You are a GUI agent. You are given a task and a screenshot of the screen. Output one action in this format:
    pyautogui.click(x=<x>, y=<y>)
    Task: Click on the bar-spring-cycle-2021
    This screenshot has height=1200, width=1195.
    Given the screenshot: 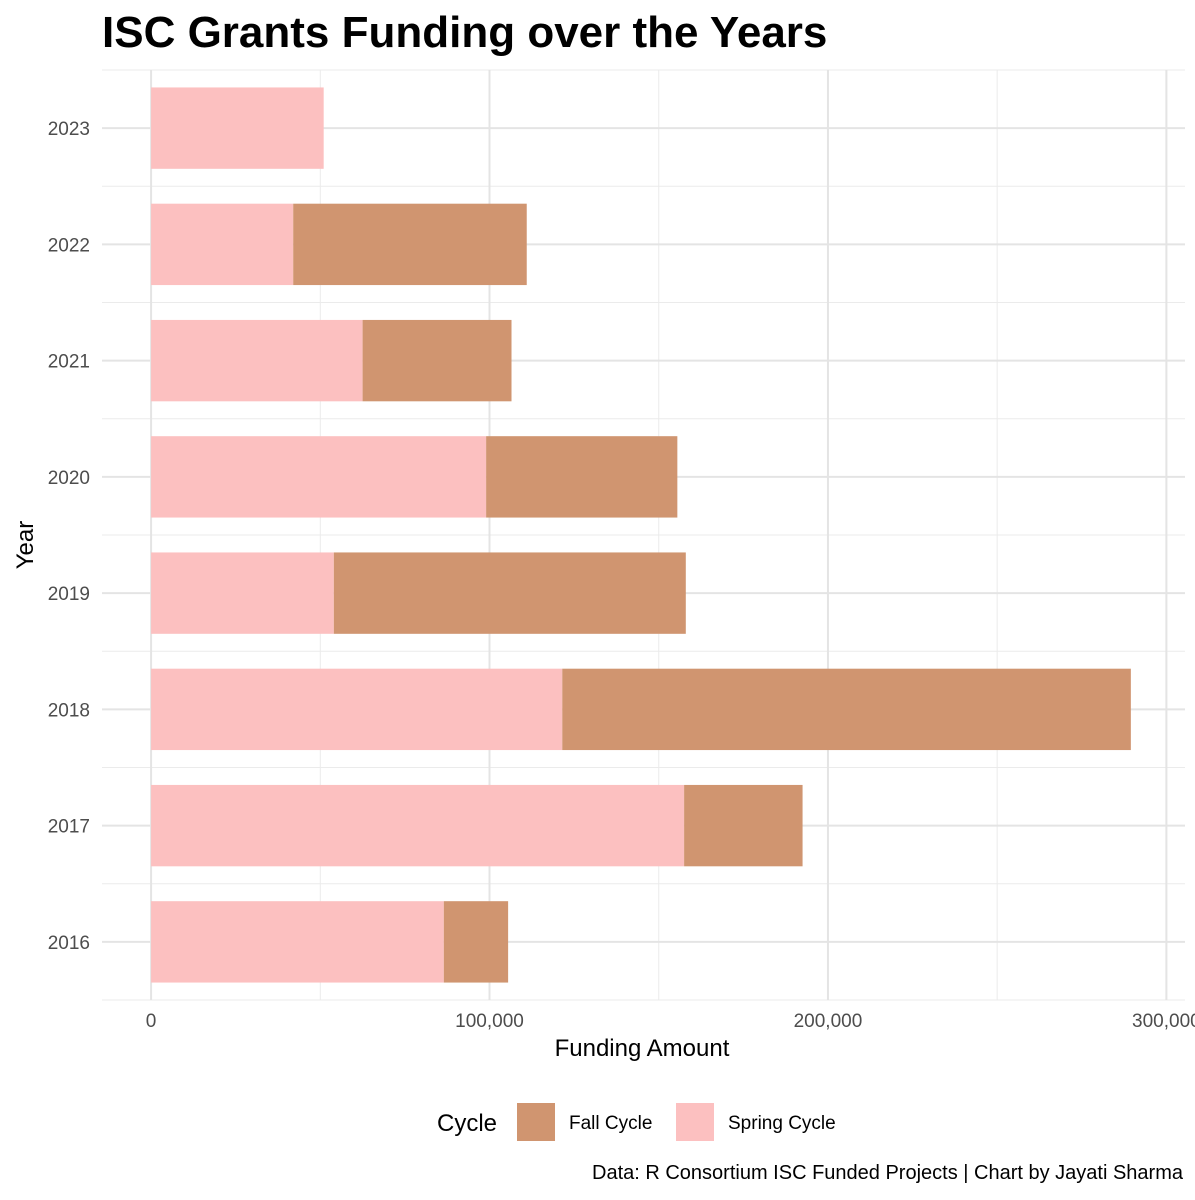 What is the action you would take?
    pyautogui.click(x=257, y=360)
    